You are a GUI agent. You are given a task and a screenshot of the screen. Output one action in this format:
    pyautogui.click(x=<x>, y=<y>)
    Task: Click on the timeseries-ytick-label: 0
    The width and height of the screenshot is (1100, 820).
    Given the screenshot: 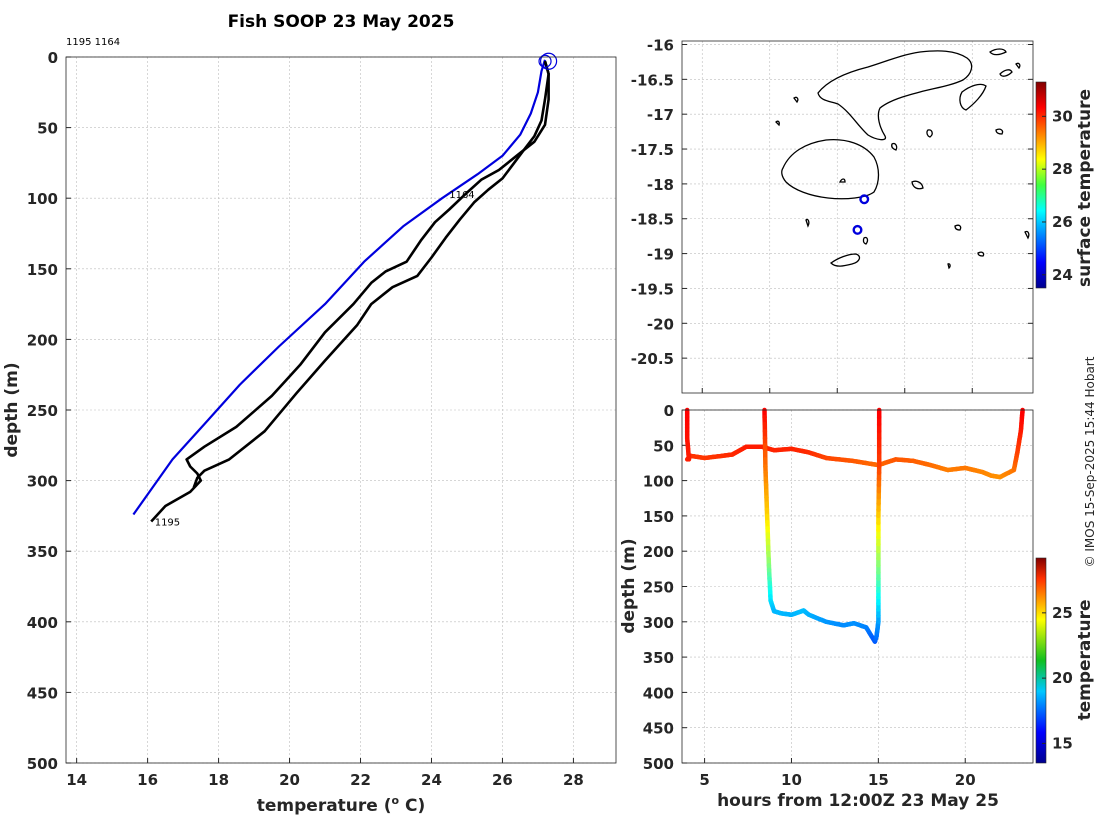 What is the action you would take?
    pyautogui.click(x=669, y=411)
    